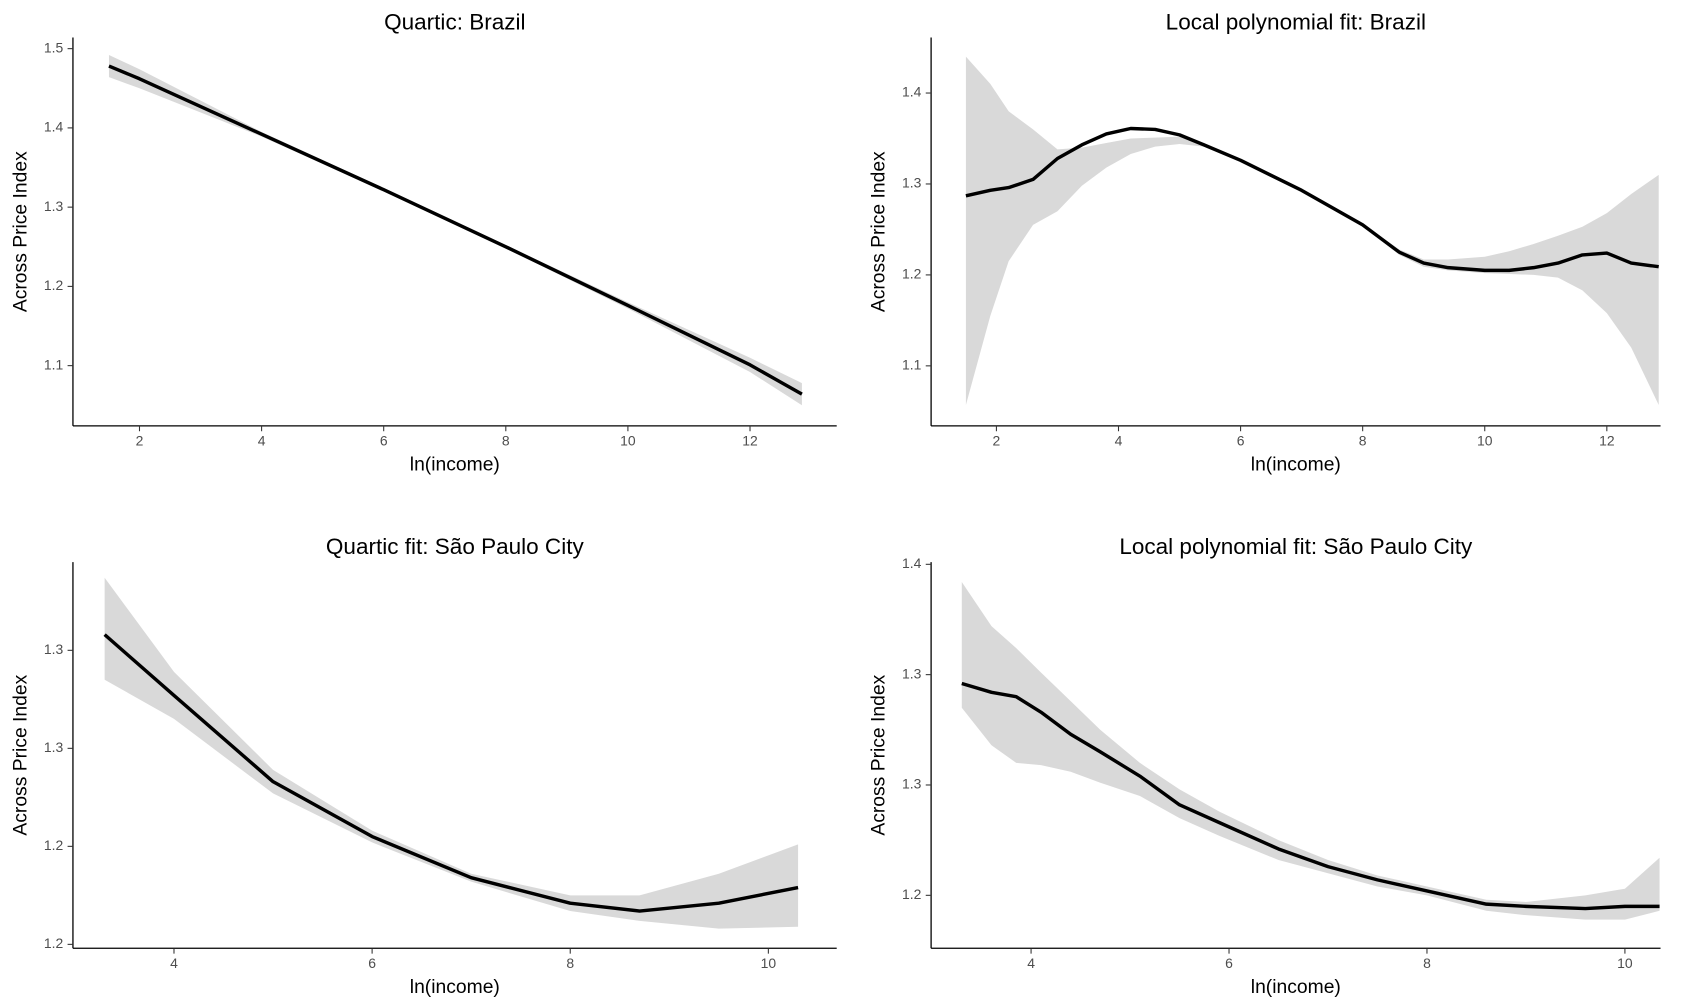 The height and width of the screenshot is (1003, 1682). What do you see at coordinates (1296, 22) in the screenshot?
I see `panel-title: Local polynomial fit: Brazil` at bounding box center [1296, 22].